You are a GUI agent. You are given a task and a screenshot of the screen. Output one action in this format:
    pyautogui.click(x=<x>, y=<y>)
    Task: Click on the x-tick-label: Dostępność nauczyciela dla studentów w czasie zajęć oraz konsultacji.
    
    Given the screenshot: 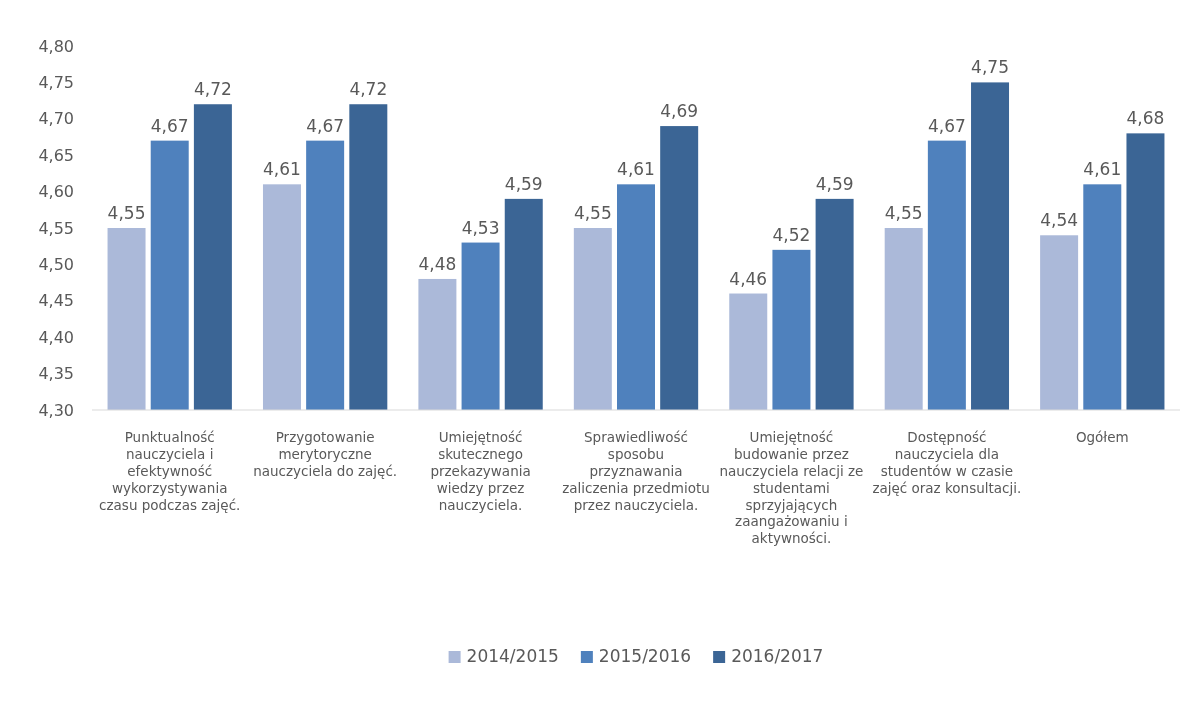 What is the action you would take?
    pyautogui.click(x=947, y=462)
    